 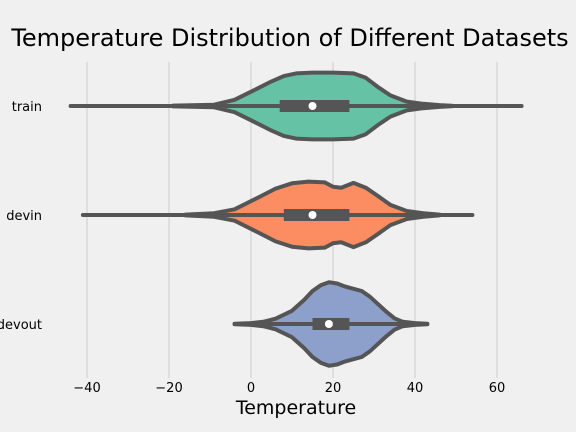 I want to click on x-tick-label: −40, so click(x=86, y=388).